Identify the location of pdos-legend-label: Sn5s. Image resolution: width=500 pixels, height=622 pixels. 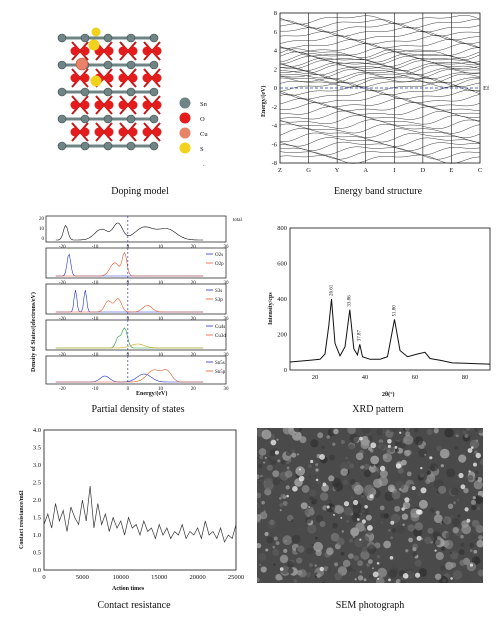
(220, 363).